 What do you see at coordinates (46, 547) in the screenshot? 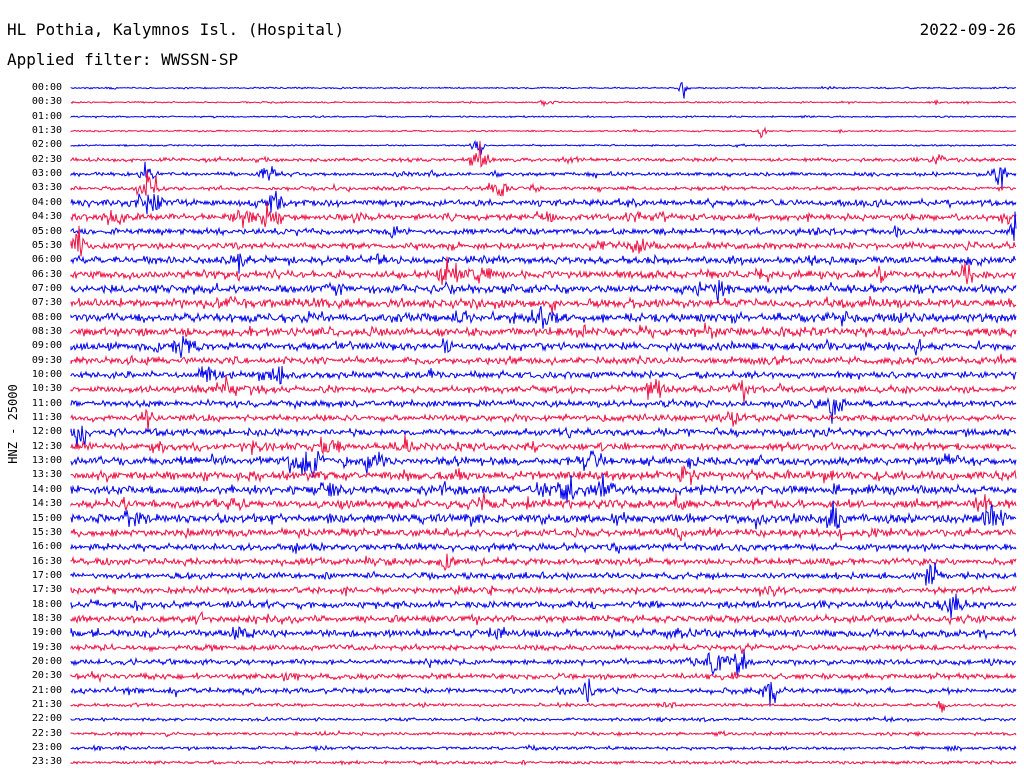
I see `time-label: 16:00` at bounding box center [46, 547].